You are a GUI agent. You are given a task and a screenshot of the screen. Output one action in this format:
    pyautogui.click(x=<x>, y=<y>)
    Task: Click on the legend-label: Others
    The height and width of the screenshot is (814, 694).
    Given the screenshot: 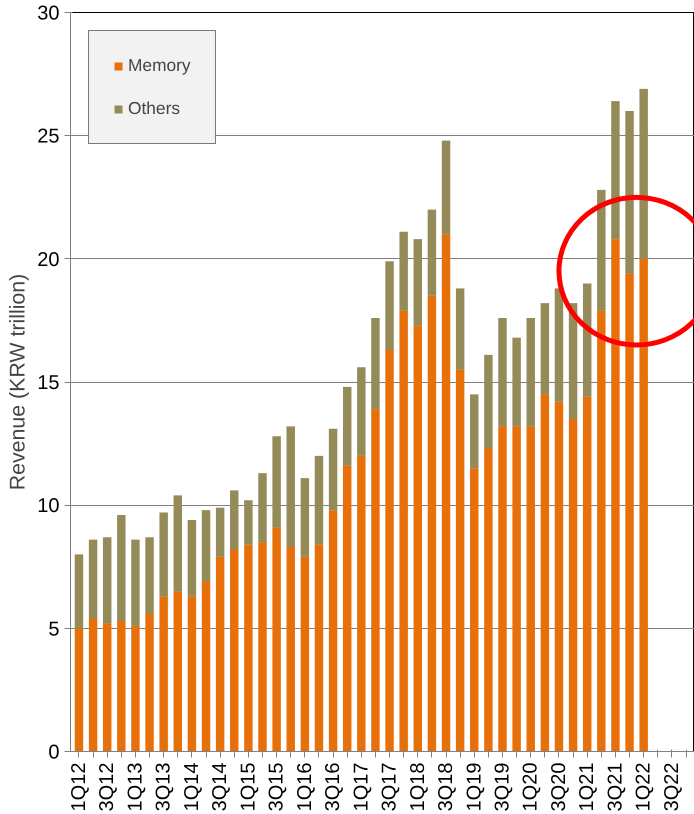 What is the action you would take?
    pyautogui.click(x=154, y=108)
    